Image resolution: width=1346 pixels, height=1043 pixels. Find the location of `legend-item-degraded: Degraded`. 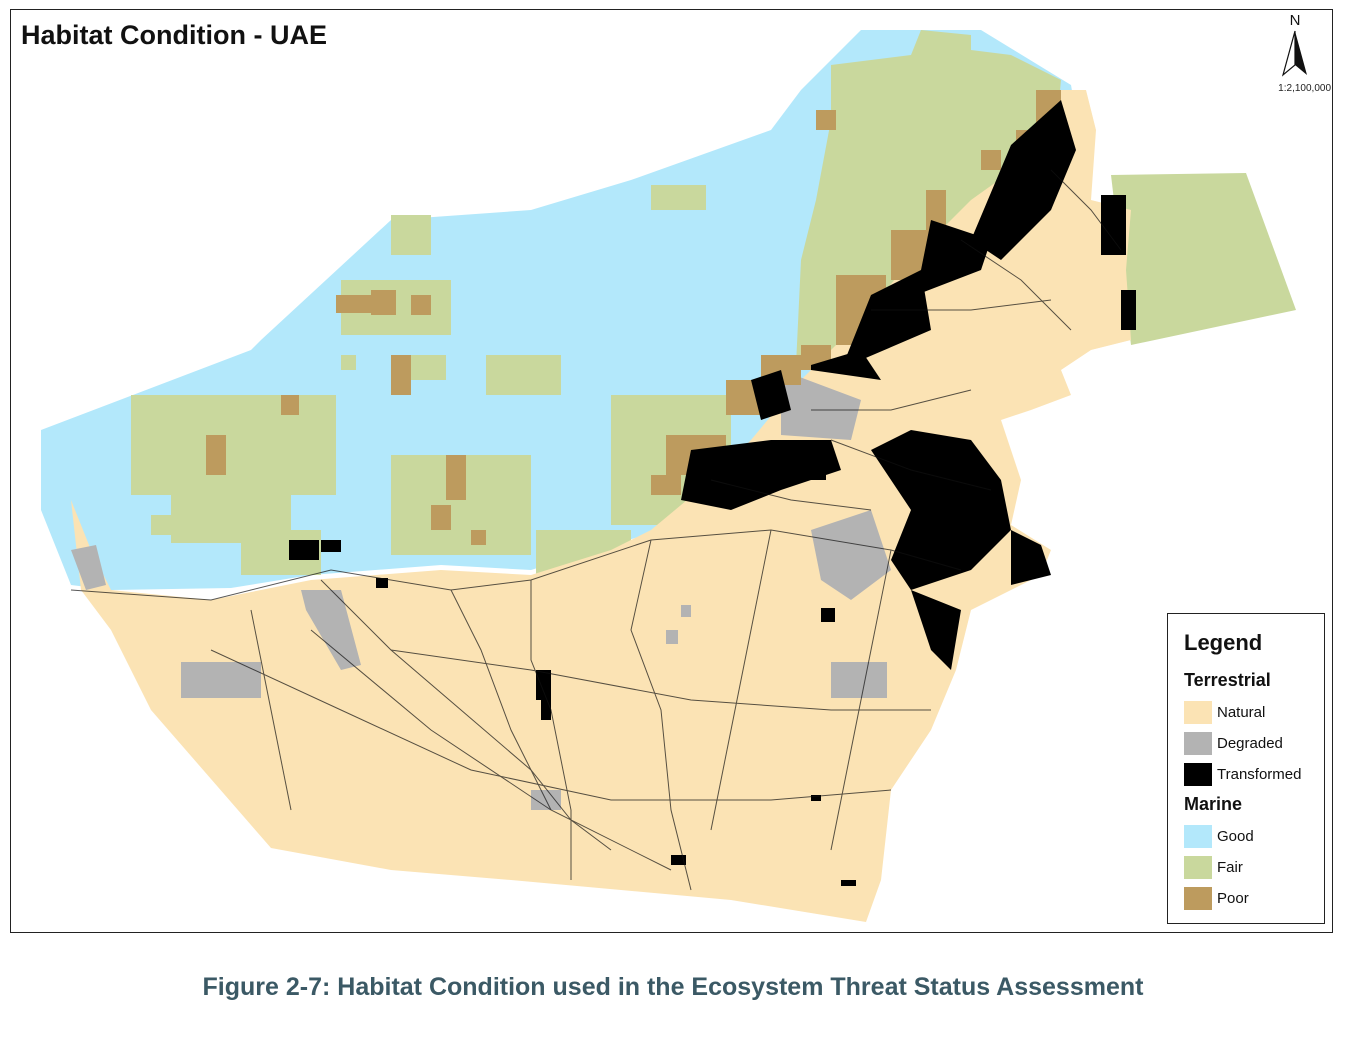

legend-item-degraded: Degraded is located at coordinates (1233, 743).